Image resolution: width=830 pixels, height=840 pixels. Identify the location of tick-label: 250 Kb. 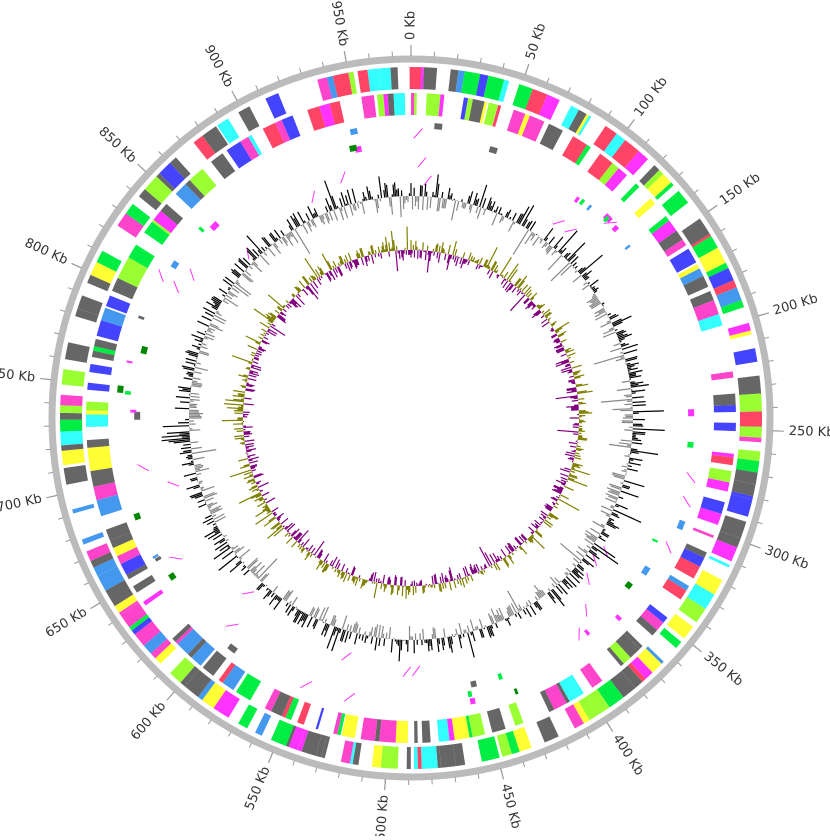
(809, 432).